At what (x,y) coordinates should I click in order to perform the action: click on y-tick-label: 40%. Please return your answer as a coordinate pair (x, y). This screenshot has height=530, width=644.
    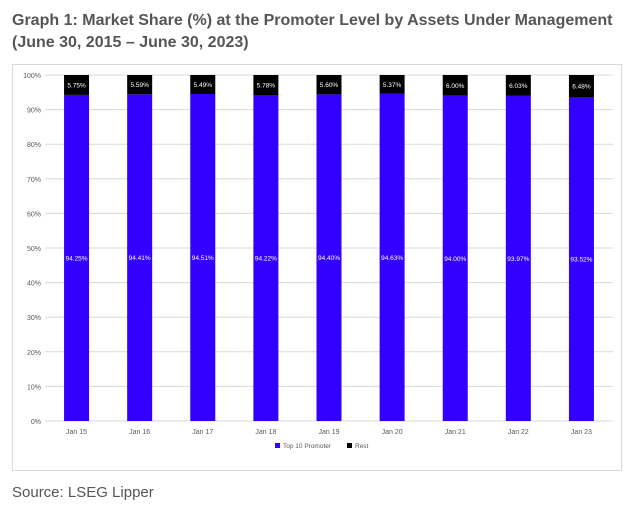
    Looking at the image, I should click on (34, 284).